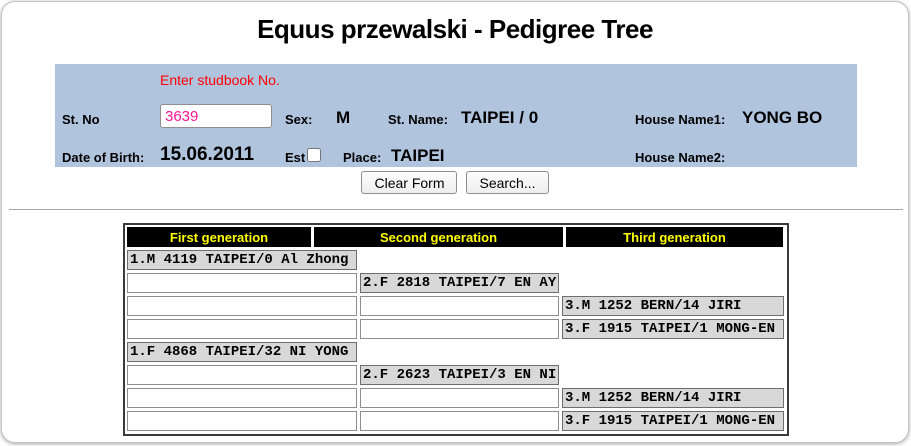  Describe the element at coordinates (216, 116) in the screenshot. I see `st-no-input` at that location.